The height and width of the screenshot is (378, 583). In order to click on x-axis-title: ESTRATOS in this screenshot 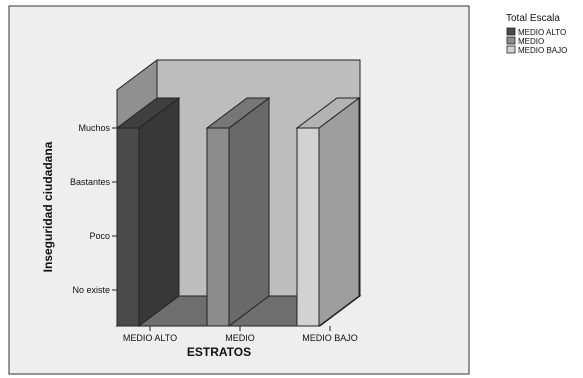, I will do `click(219, 352)`.